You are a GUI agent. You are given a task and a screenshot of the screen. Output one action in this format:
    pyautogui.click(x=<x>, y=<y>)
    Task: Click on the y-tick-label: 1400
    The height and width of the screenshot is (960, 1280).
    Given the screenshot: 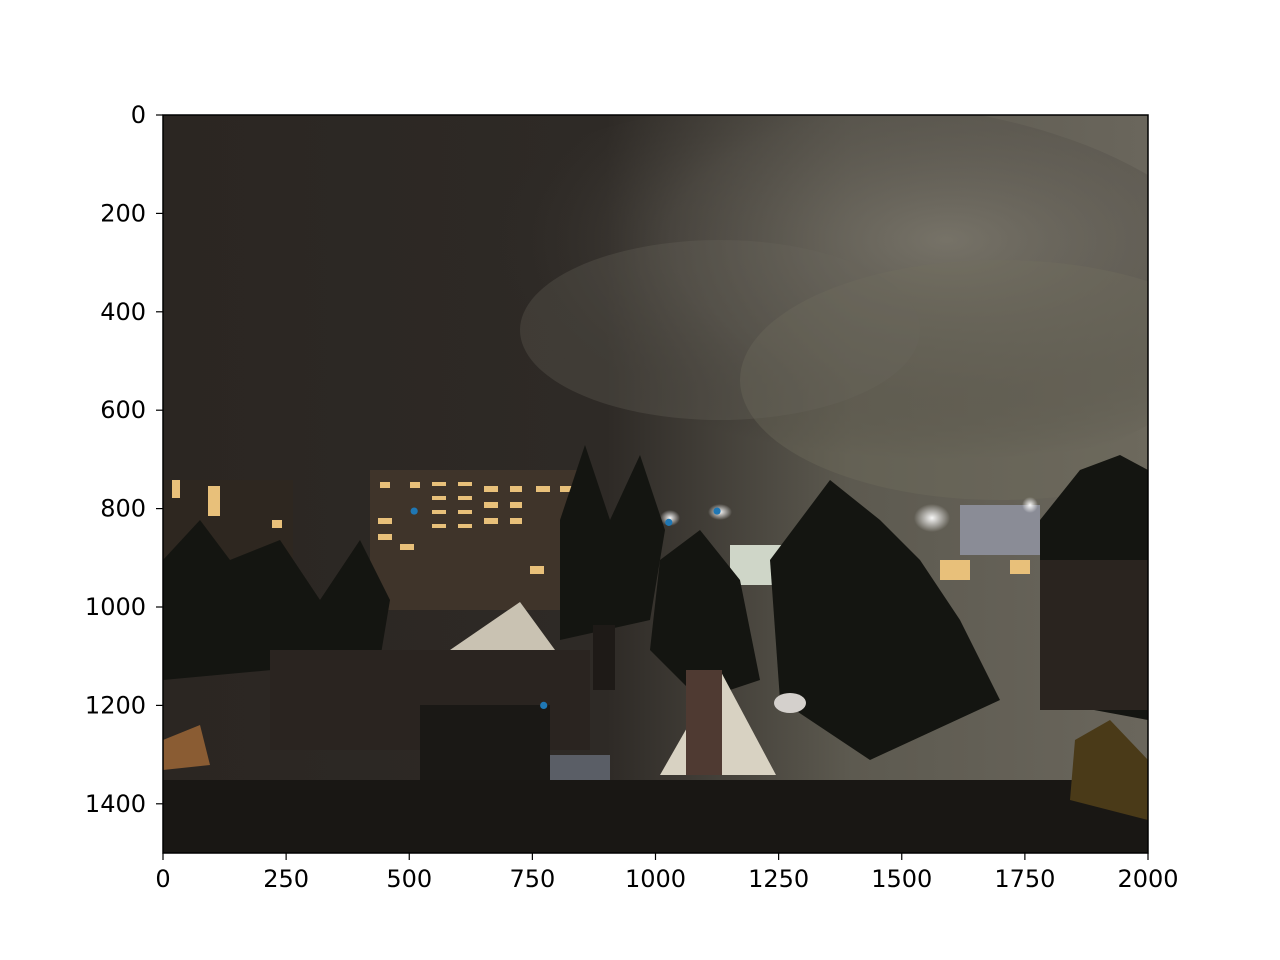 What is the action you would take?
    pyautogui.click(x=115, y=804)
    